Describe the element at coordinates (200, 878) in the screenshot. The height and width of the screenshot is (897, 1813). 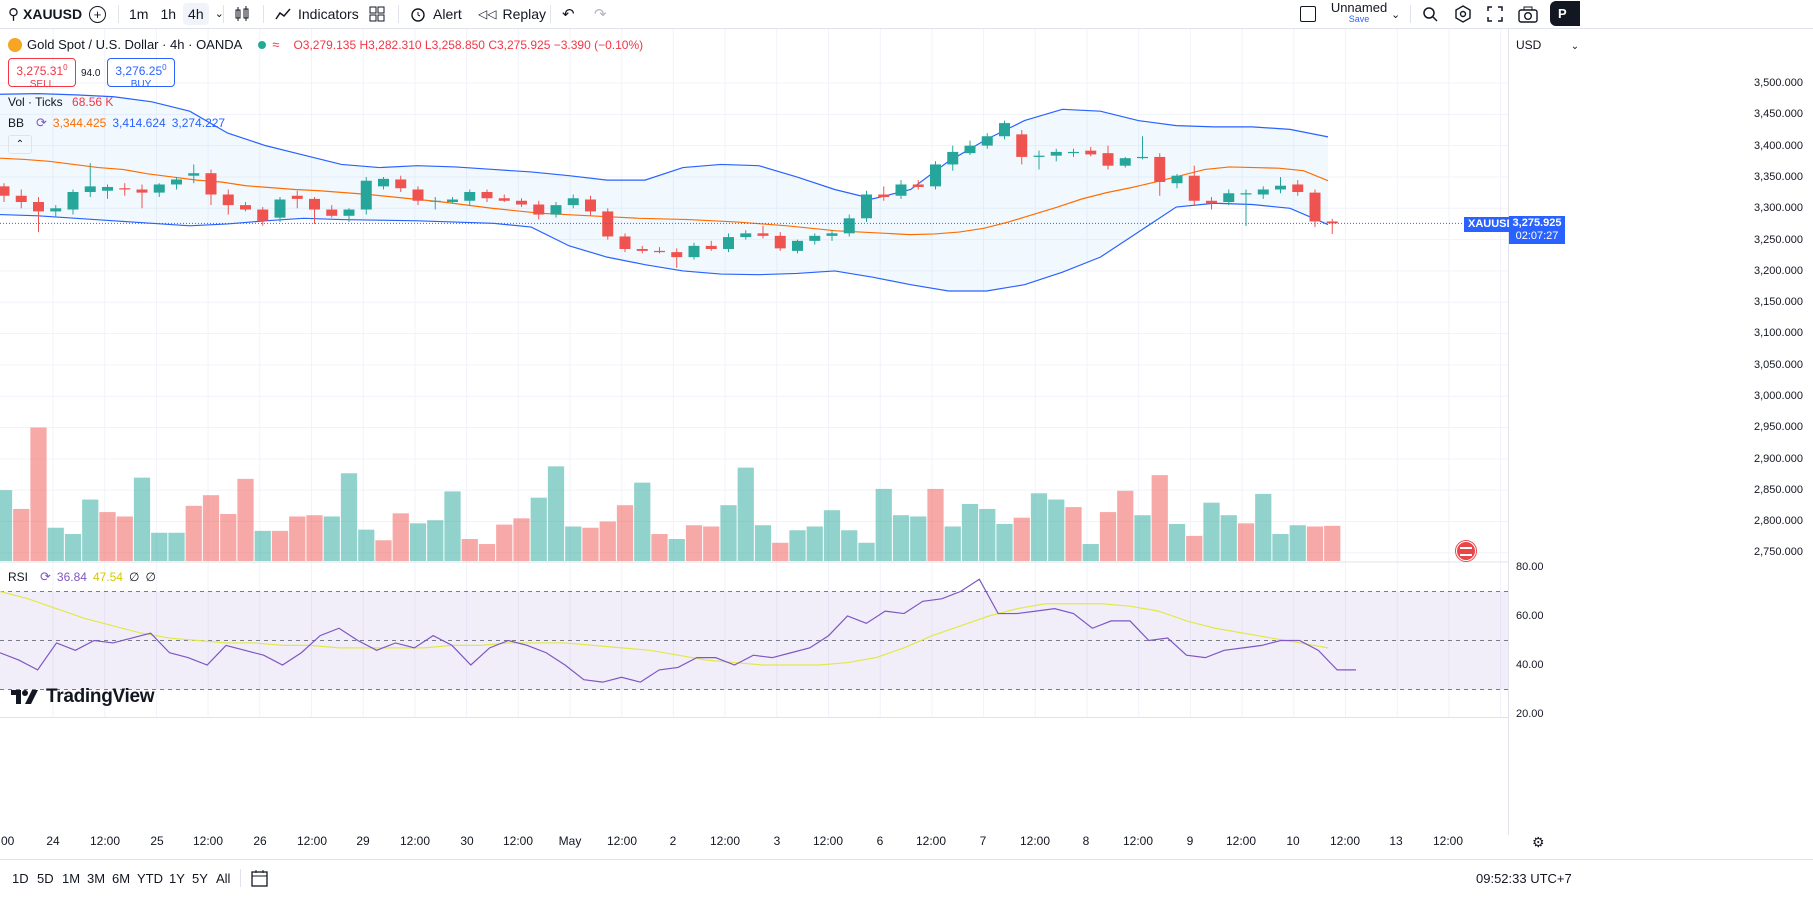
I see `range-5y: 5Y` at that location.